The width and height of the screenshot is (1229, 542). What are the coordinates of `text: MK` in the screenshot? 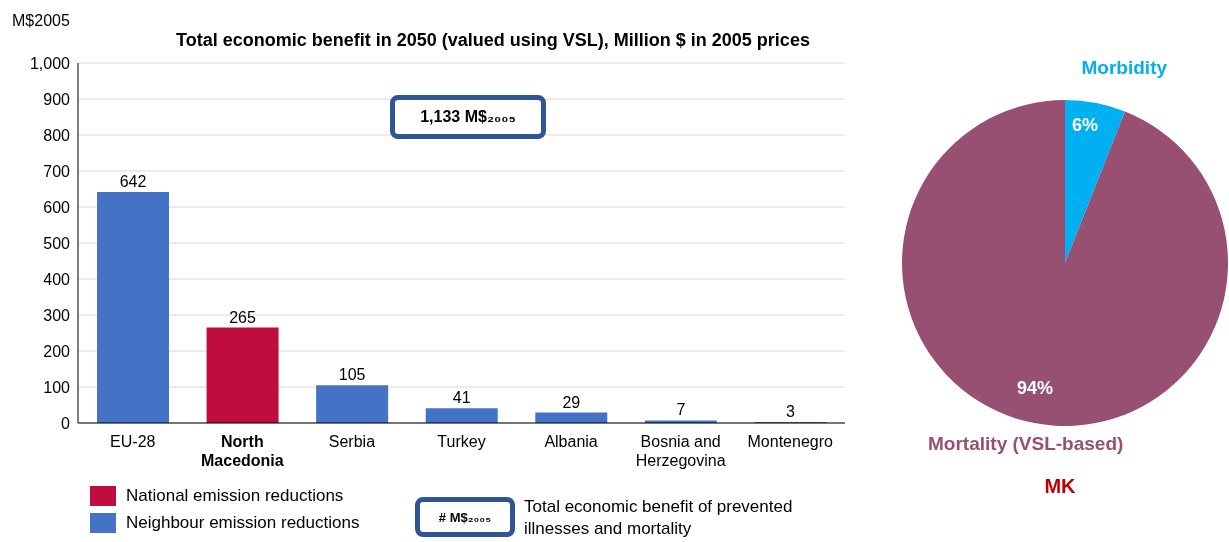 It's located at (1060, 486).